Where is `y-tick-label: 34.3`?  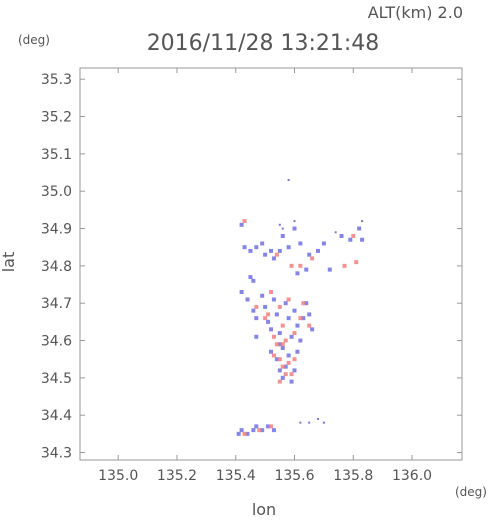
y-tick-label: 34.3 is located at coordinates (56, 454).